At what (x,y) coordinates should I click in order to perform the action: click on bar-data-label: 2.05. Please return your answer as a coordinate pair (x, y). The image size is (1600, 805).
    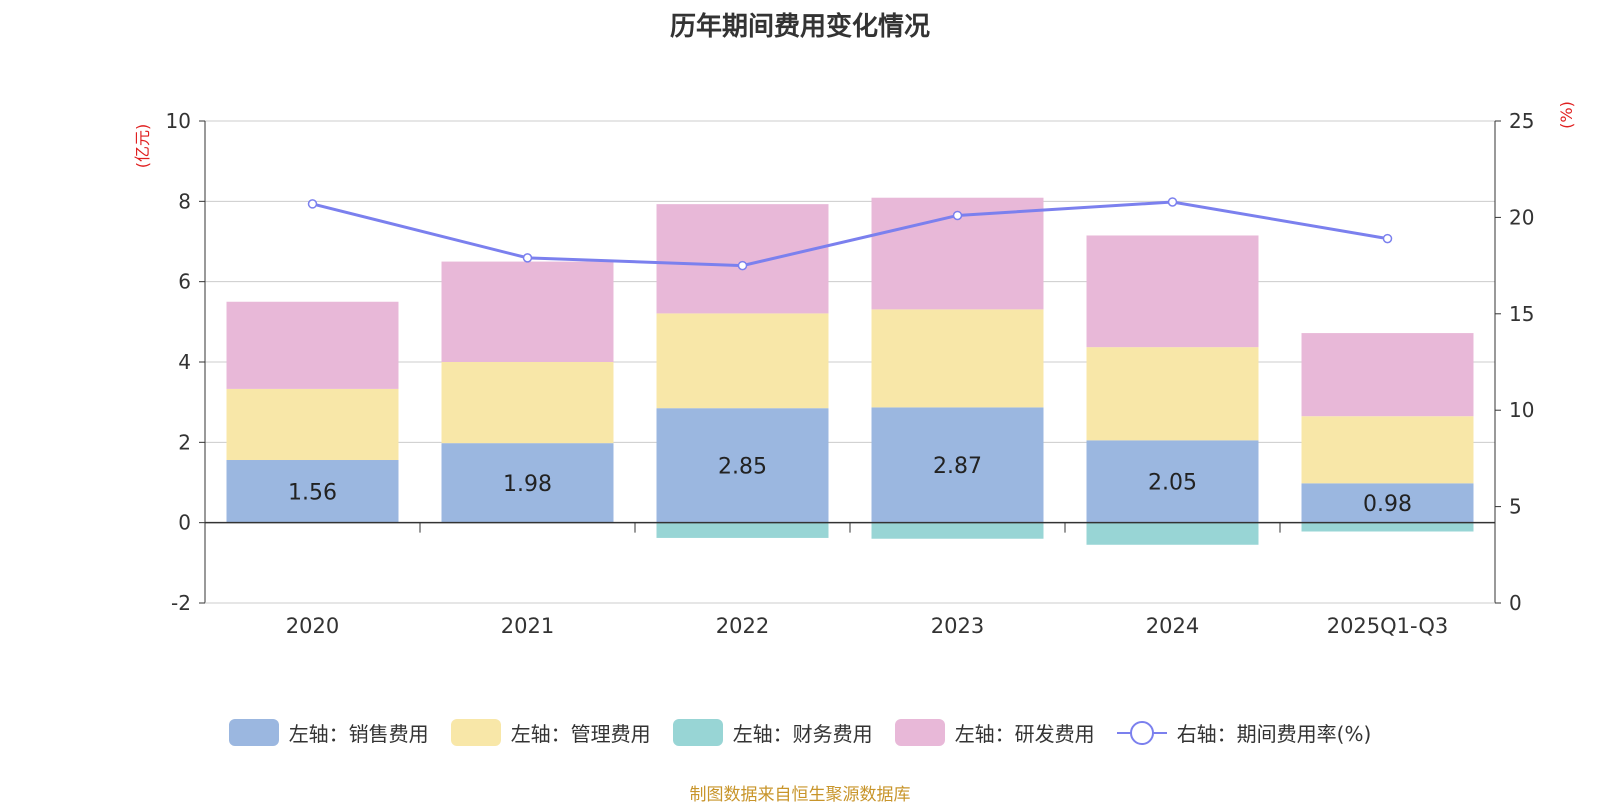
    Looking at the image, I should click on (1172, 482).